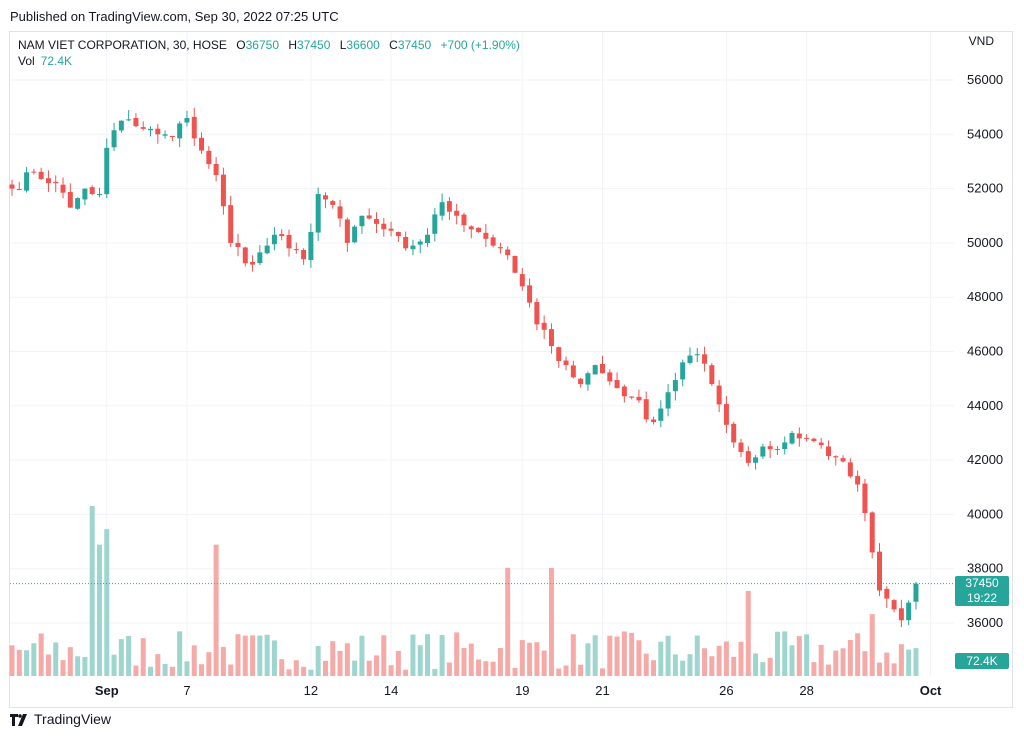  I want to click on y-tick-label: 48000, so click(985, 296).